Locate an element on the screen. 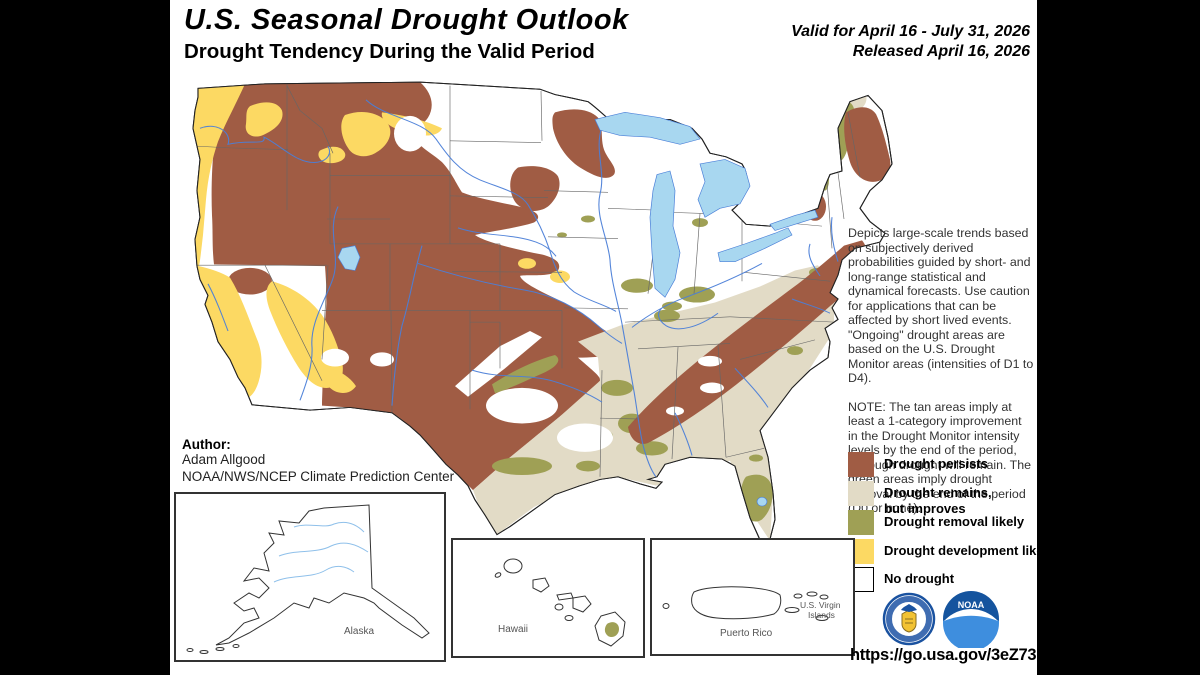  alaska-label: Alaska is located at coordinates (359, 631).